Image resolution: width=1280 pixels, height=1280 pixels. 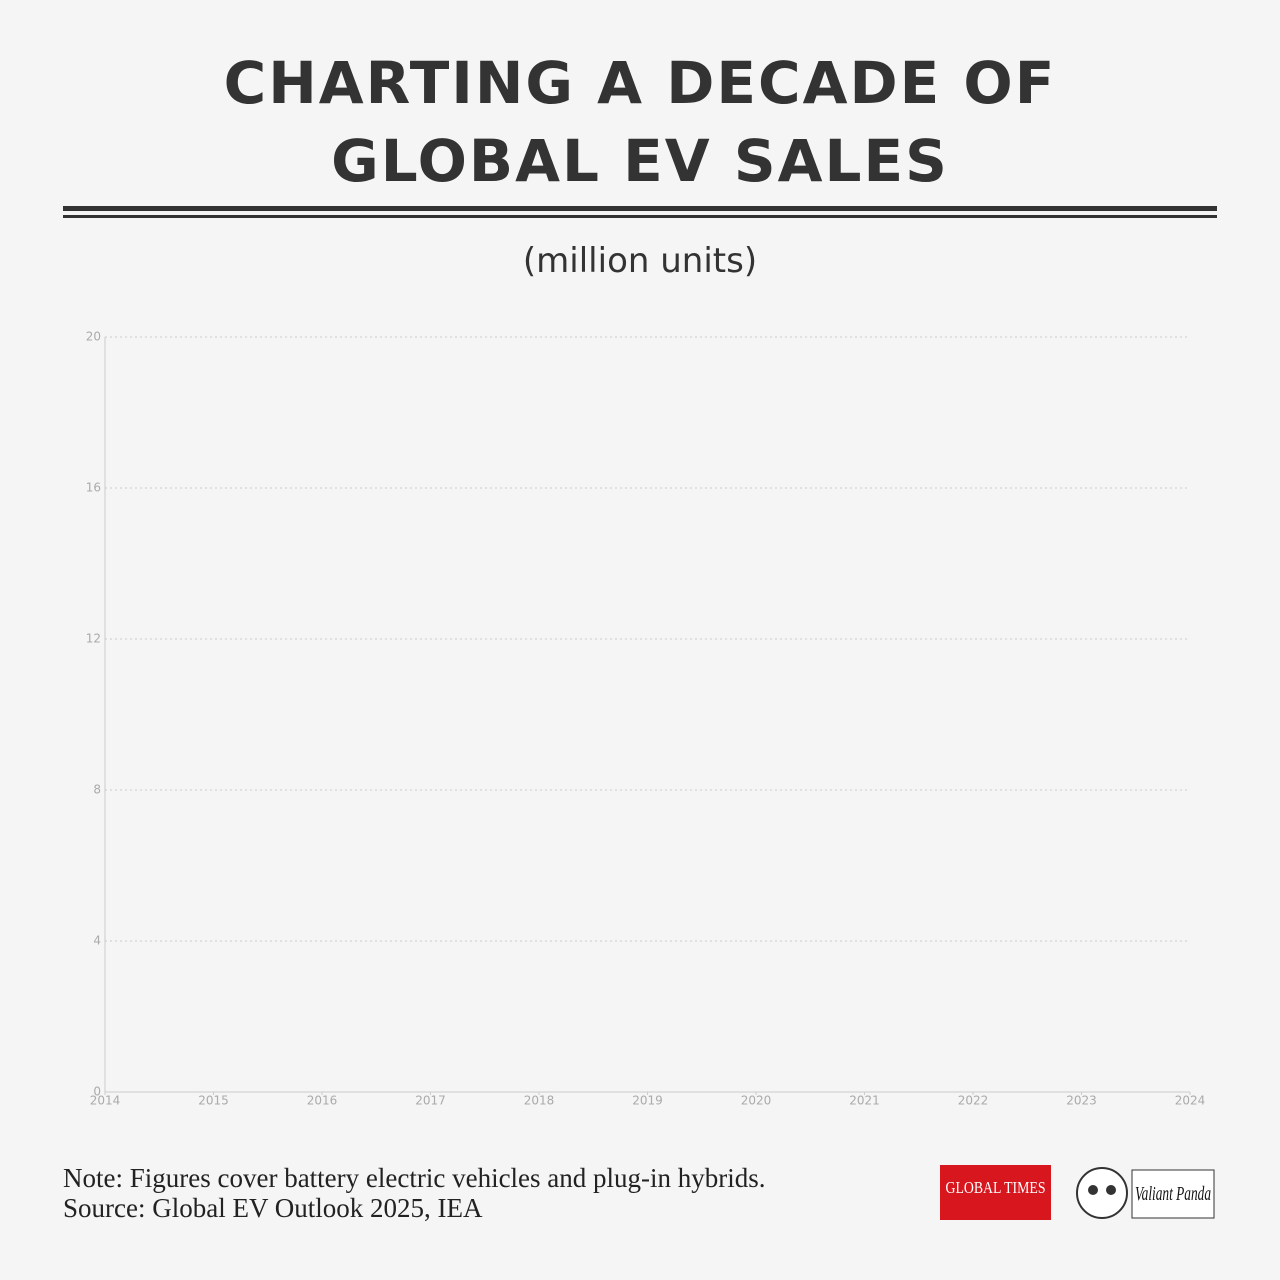 I want to click on x-tick-label: 2023, so click(x=1081, y=1101).